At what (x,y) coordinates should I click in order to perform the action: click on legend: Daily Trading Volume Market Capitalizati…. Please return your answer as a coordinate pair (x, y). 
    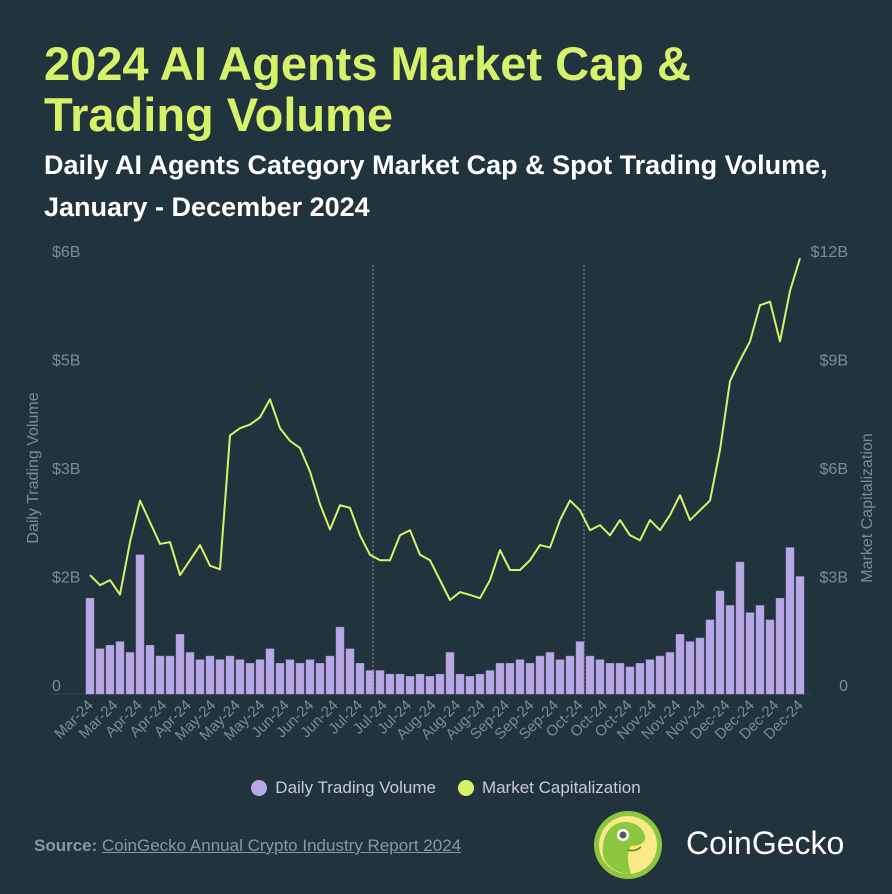
    Looking at the image, I should click on (446, 788).